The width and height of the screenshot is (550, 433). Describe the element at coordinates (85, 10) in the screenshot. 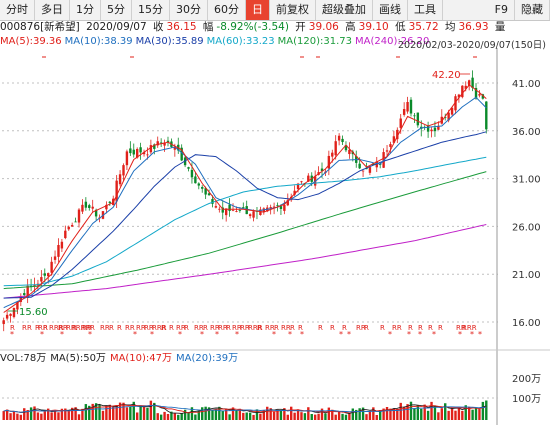

I see `toolbar-item-2: 1分` at that location.